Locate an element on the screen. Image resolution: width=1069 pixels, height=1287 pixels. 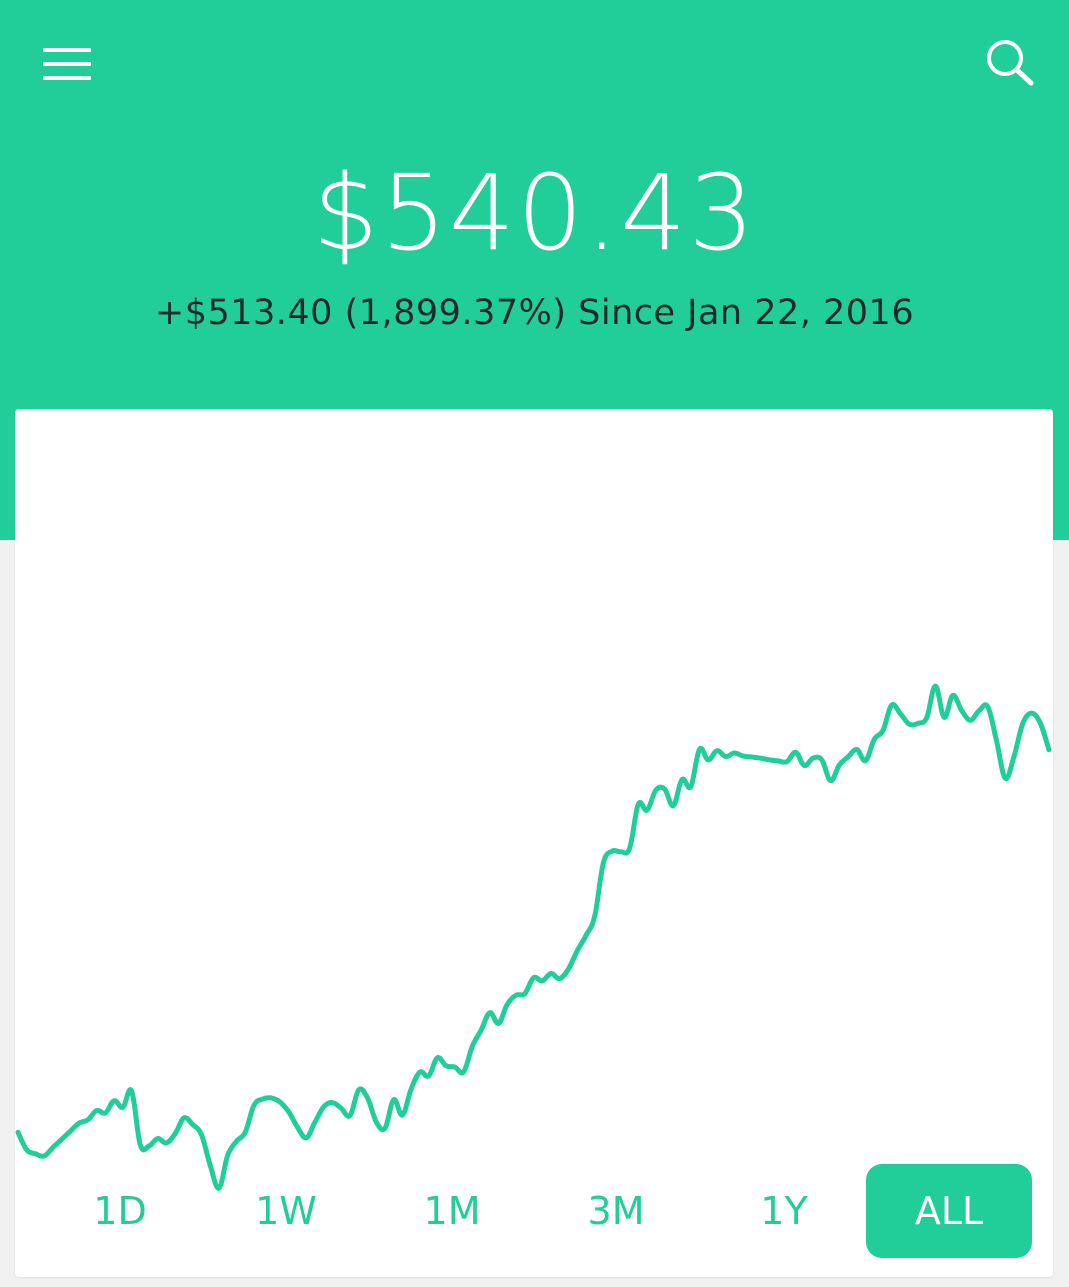
range-tab-3m: 3M is located at coordinates (616, 1211).